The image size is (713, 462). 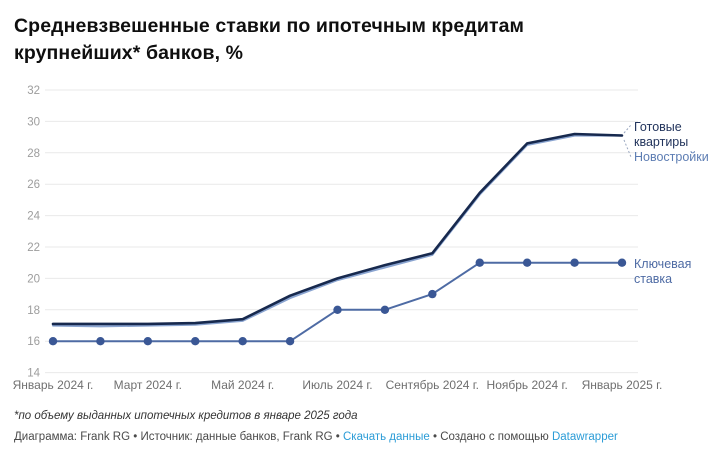 I want to click on y-tick-label: 30, so click(x=33, y=122).